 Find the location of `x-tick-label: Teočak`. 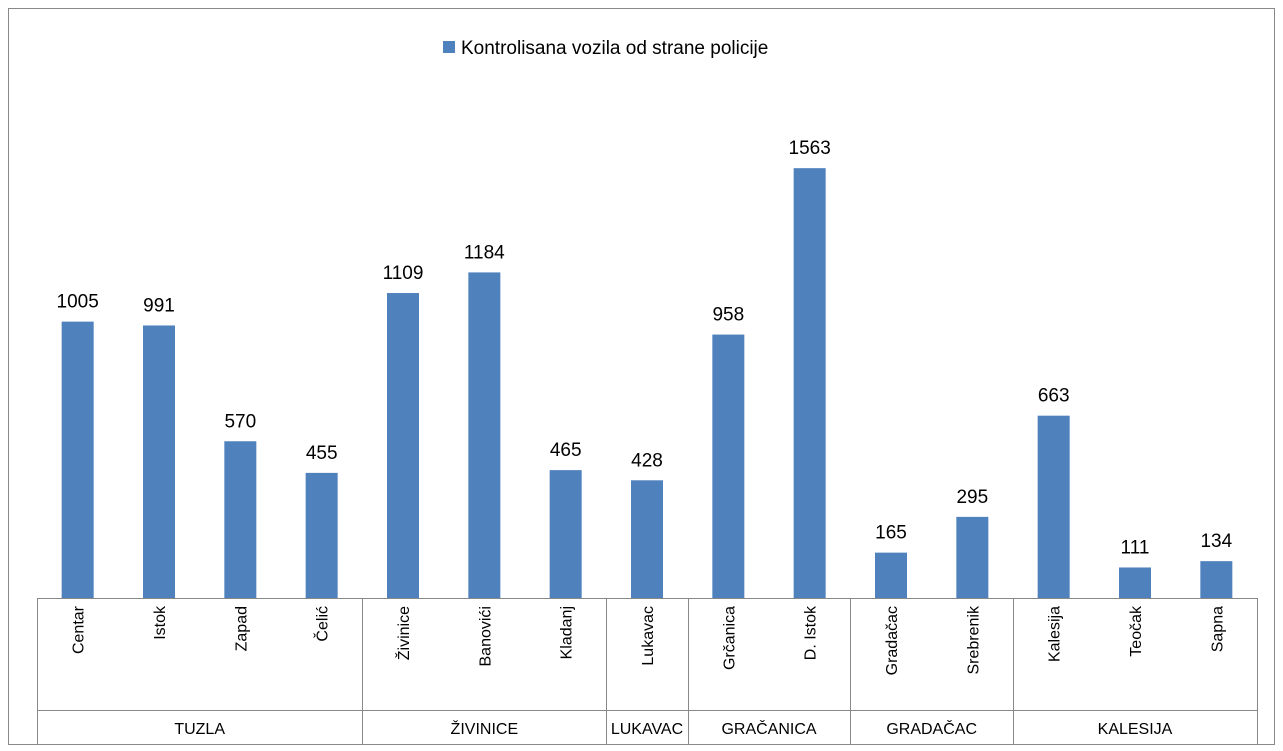

x-tick-label: Teočak is located at coordinates (1136, 631).